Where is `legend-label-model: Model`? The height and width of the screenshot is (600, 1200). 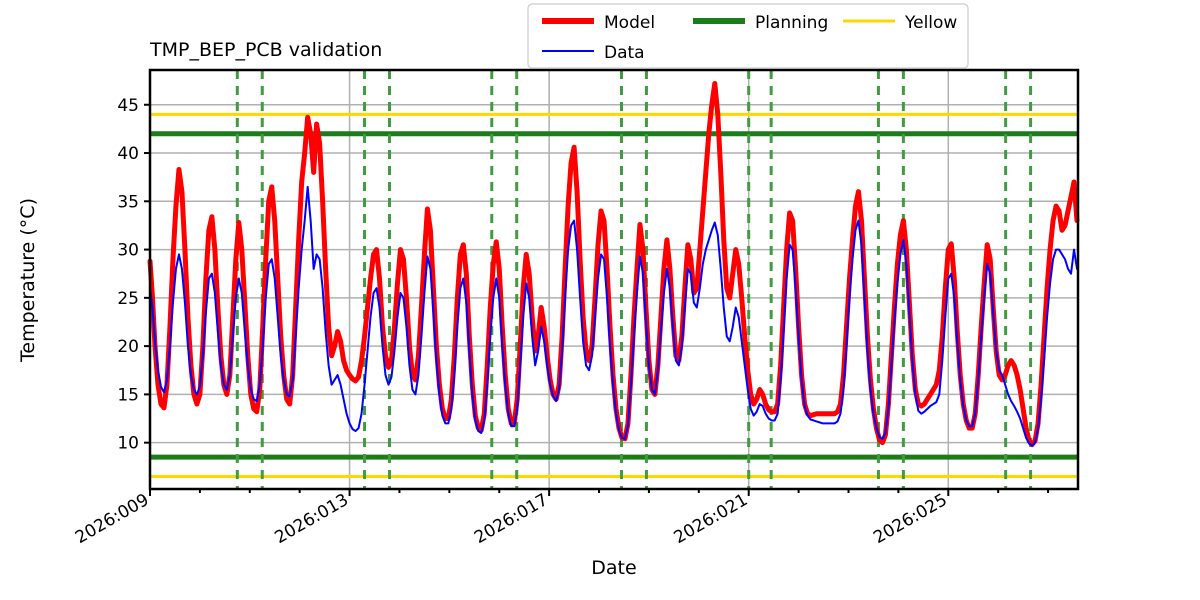 legend-label-model: Model is located at coordinates (629, 23).